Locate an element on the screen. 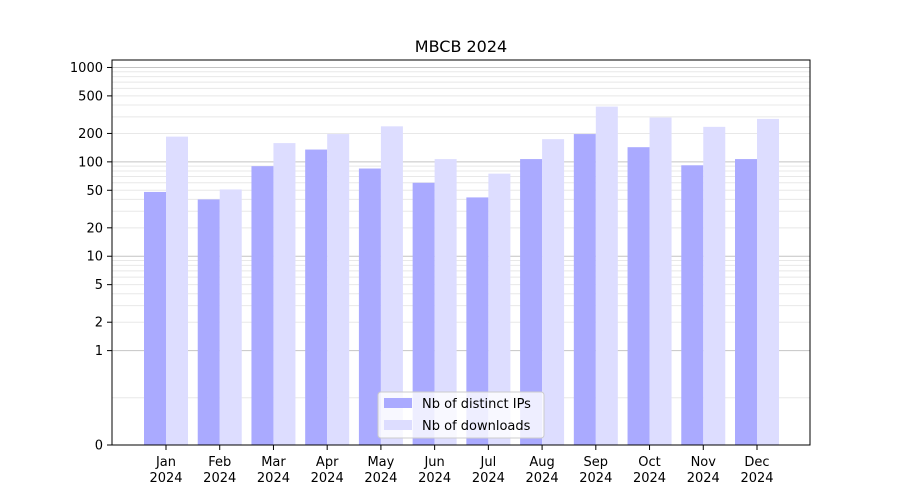 The image size is (900, 500). legend: Nb of distinct IPs Nb of downloads is located at coordinates (461, 415).